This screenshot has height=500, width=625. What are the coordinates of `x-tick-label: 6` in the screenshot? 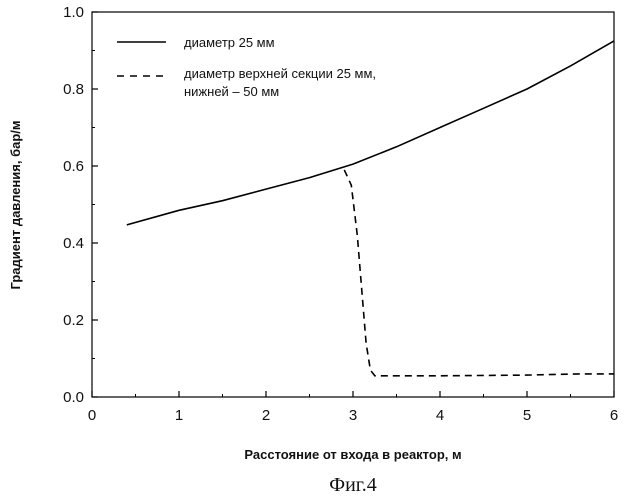 It's located at (614, 415).